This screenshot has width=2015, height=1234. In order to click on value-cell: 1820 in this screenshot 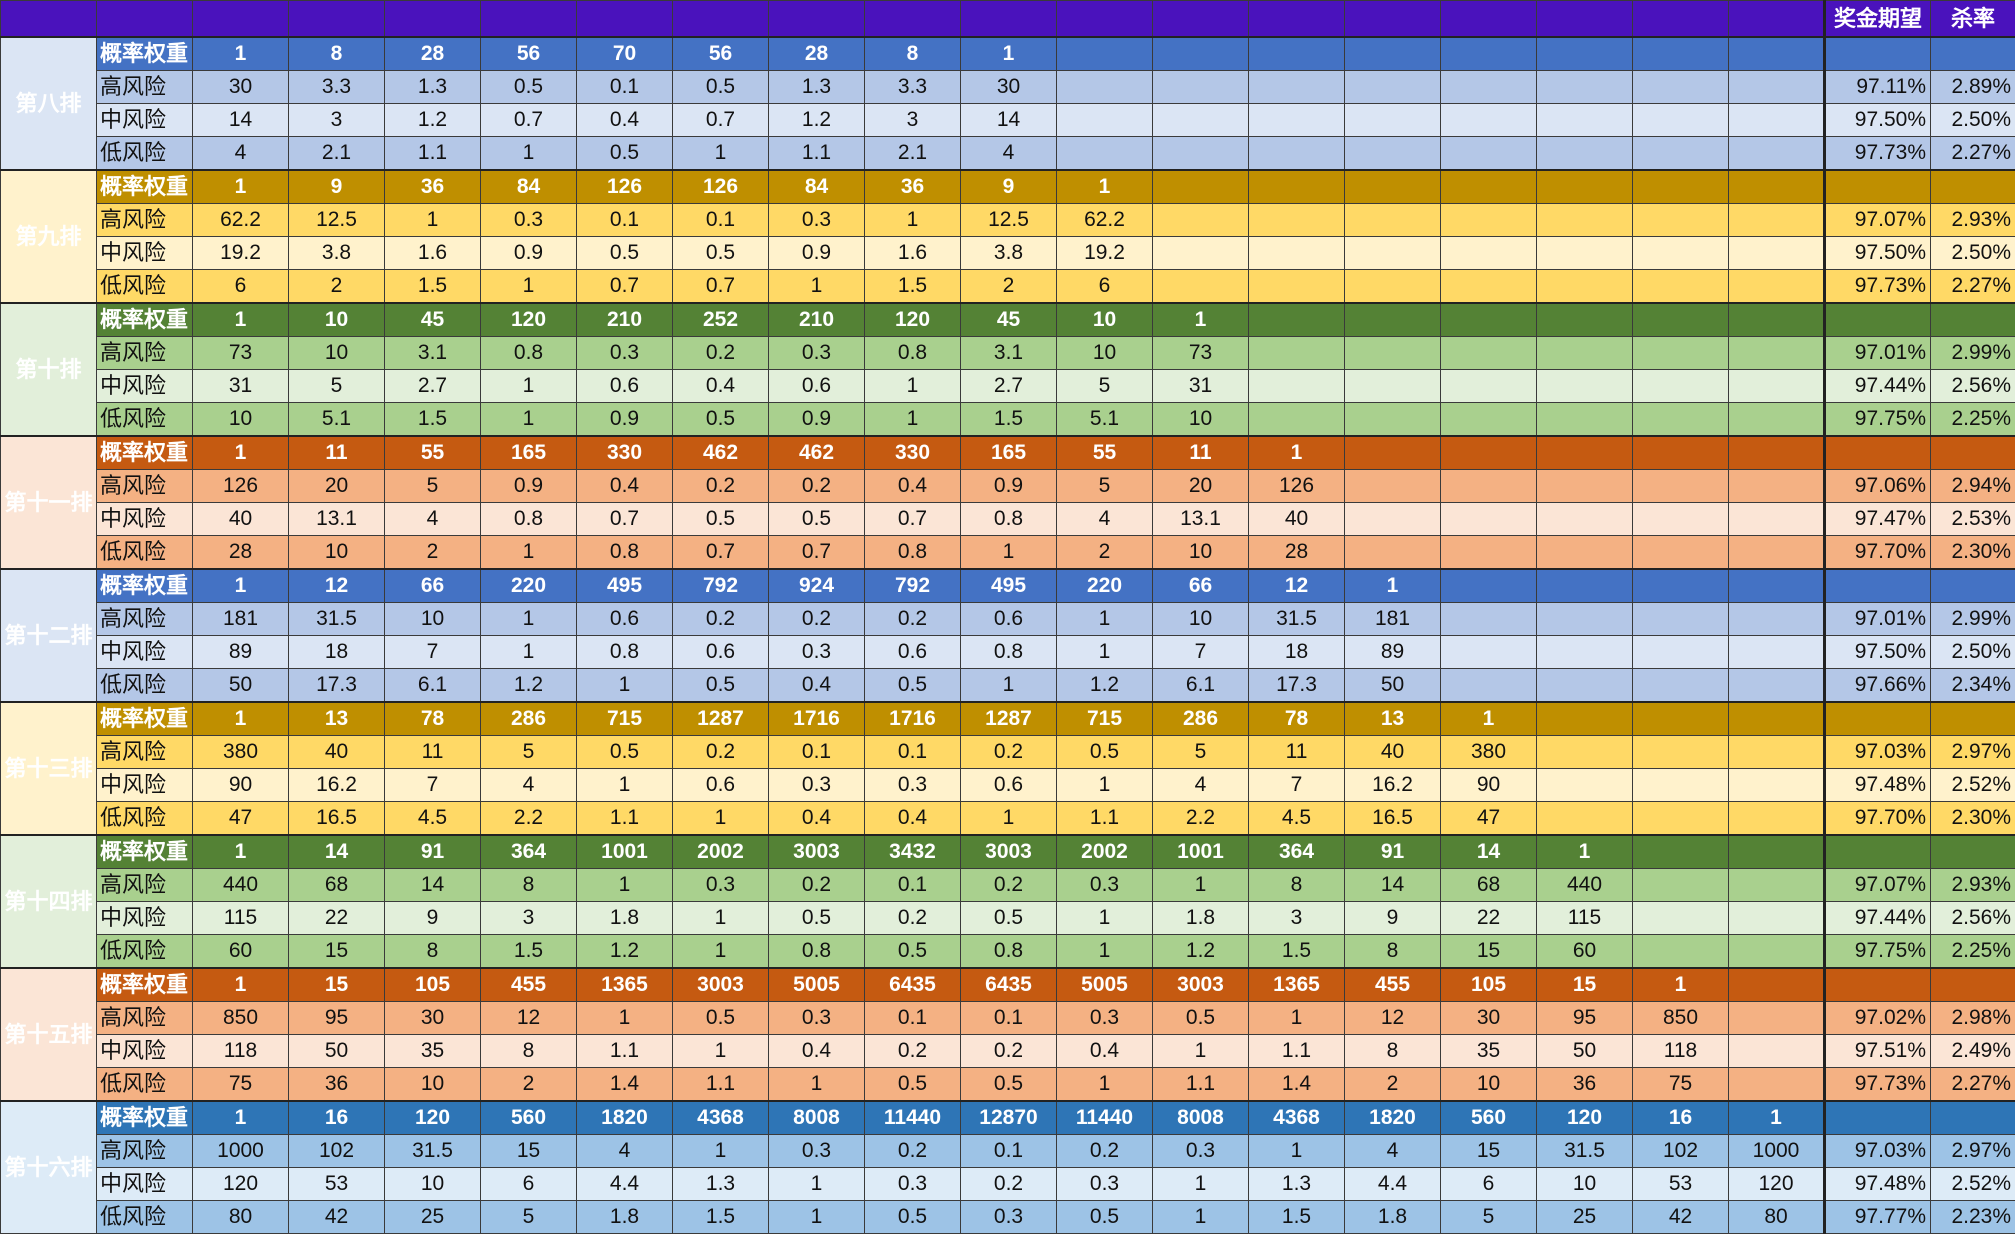, I will do `click(1392, 1117)`.